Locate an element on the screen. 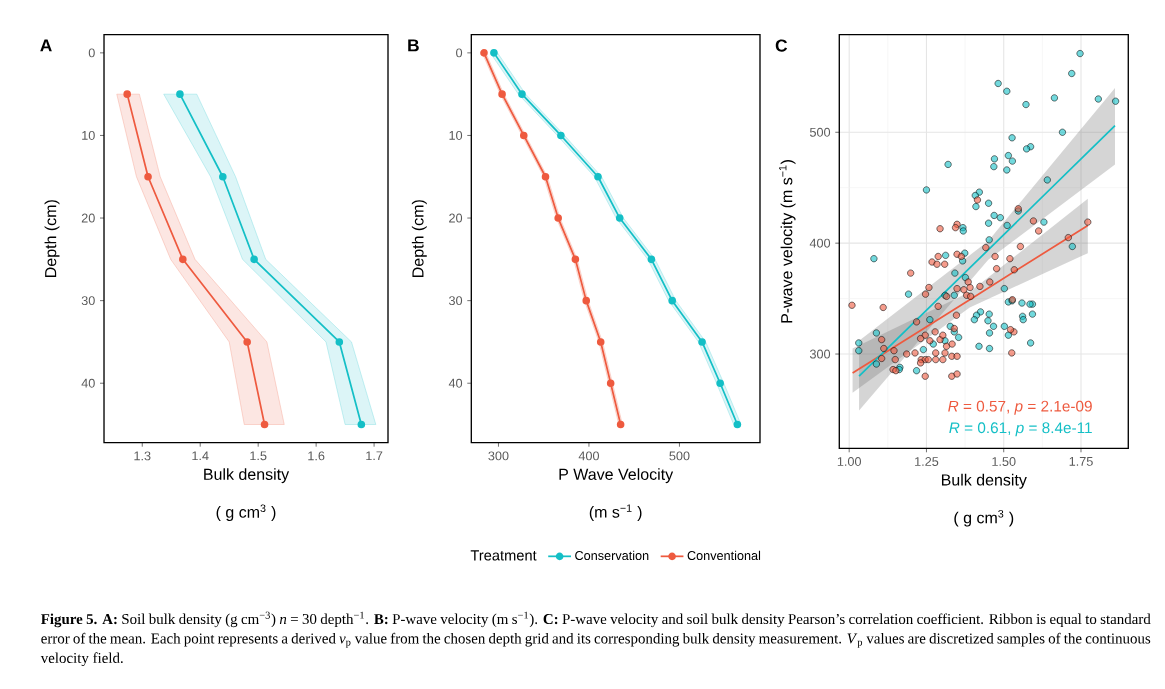 Image resolution: width=1165 pixels, height=689 pixels. text: Figure 5. A: Soil bulk density (g cm$^{−3}$) n = 30 depth$^{−1}$. B: P-wave velocity (m s$^{−1}$). C: P-wave velocity and soil bulk density Pearson’s correlation coefficient. Ribbon is equal to standard error of the mean. Each point represents a derived v$_{p}$ value from the chosen depth grid and its corresponding bulk density measurement. V$_{p}$ values are discretized samples of the continuous velocity field. is located at coordinates (595, 639).